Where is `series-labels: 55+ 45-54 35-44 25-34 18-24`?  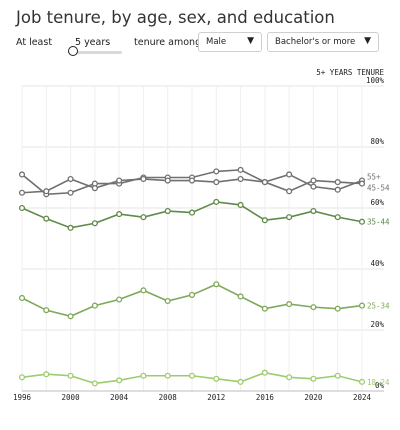
series-labels: 55+ 45-54 35-44 25-34 18-24 is located at coordinates (378, 280).